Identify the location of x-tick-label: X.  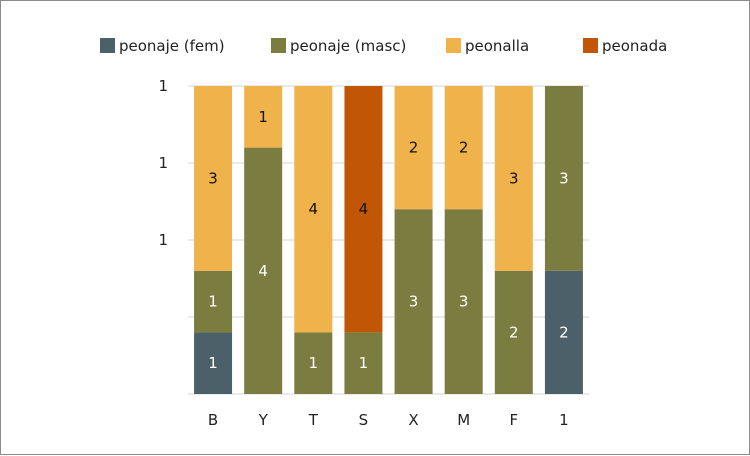
(413, 420).